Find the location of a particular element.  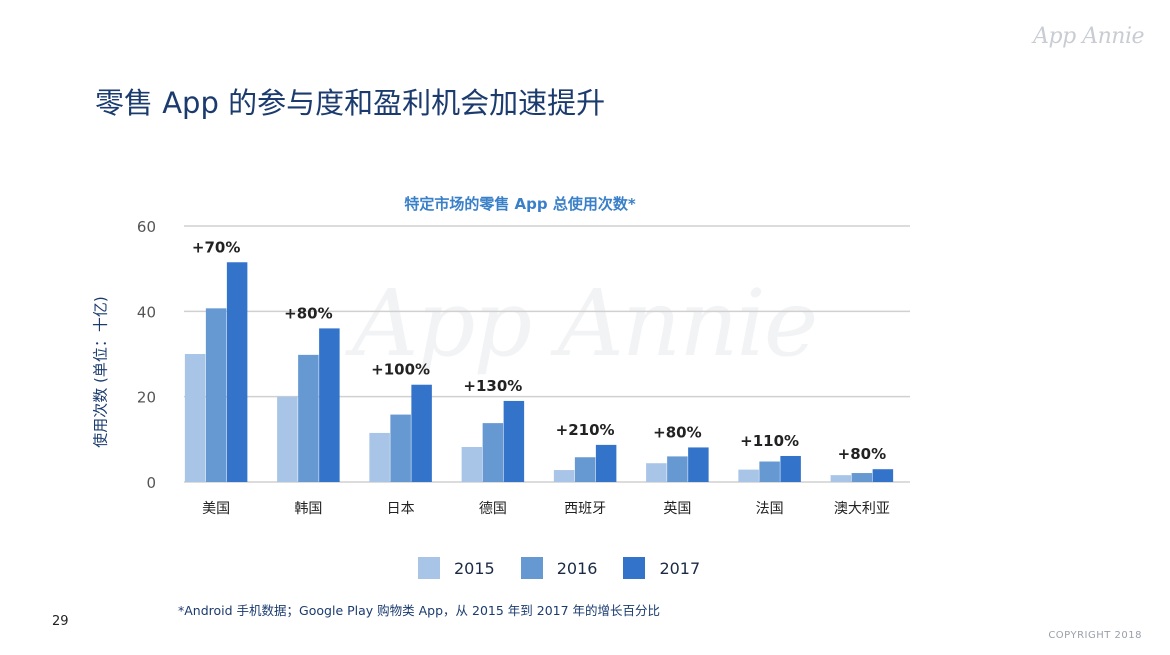

legend: 2015 2016 2017 is located at coordinates (559, 568).